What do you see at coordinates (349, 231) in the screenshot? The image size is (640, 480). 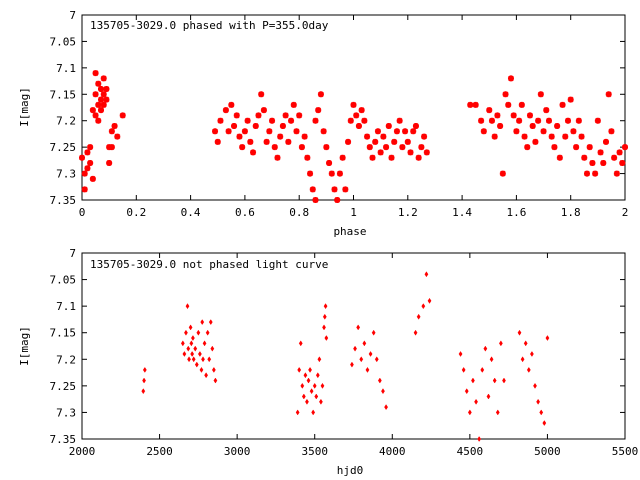 I see `phased-x-axis-label: phase` at bounding box center [349, 231].